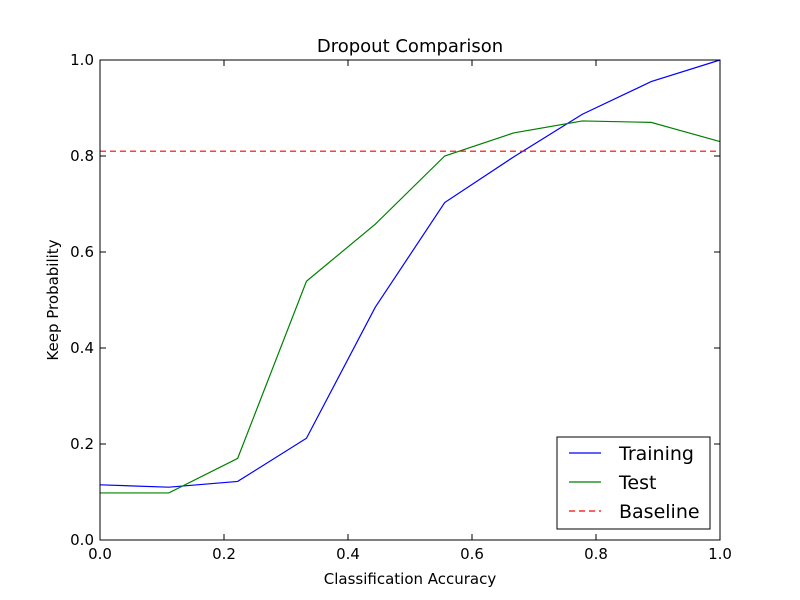 Image resolution: width=800 pixels, height=600 pixels. I want to click on legend-label-baseline: Baseline, so click(659, 512).